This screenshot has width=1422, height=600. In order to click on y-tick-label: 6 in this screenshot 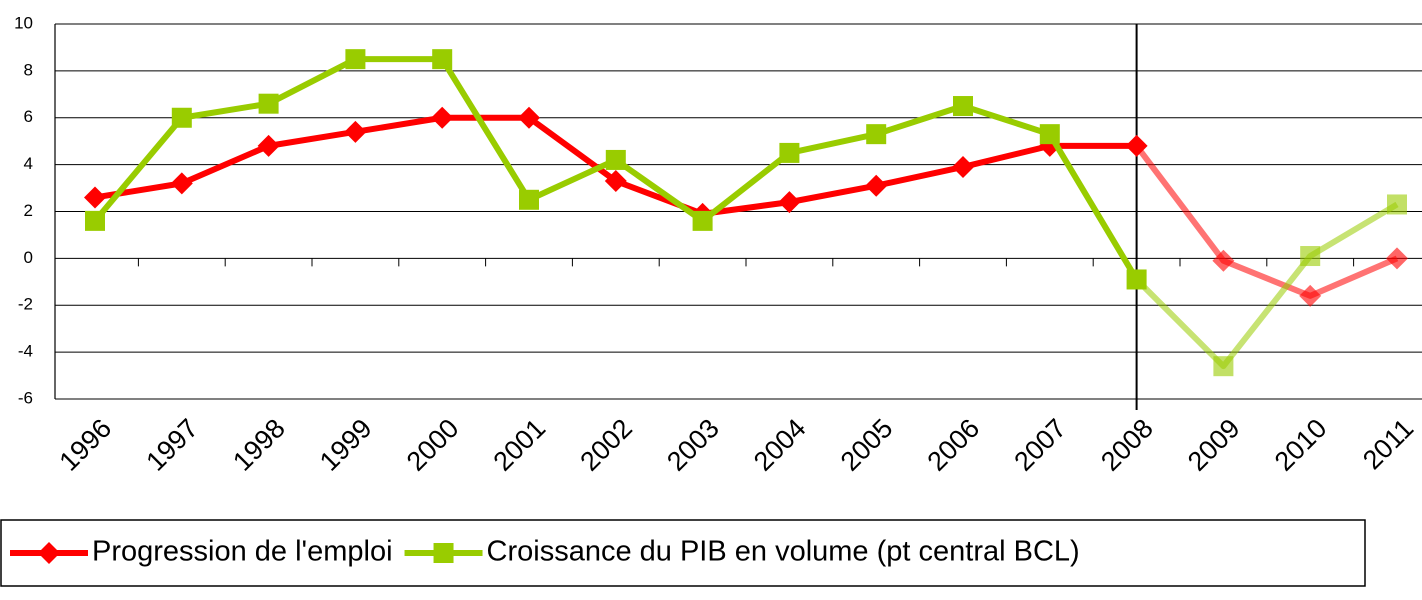, I will do `click(28, 116)`.